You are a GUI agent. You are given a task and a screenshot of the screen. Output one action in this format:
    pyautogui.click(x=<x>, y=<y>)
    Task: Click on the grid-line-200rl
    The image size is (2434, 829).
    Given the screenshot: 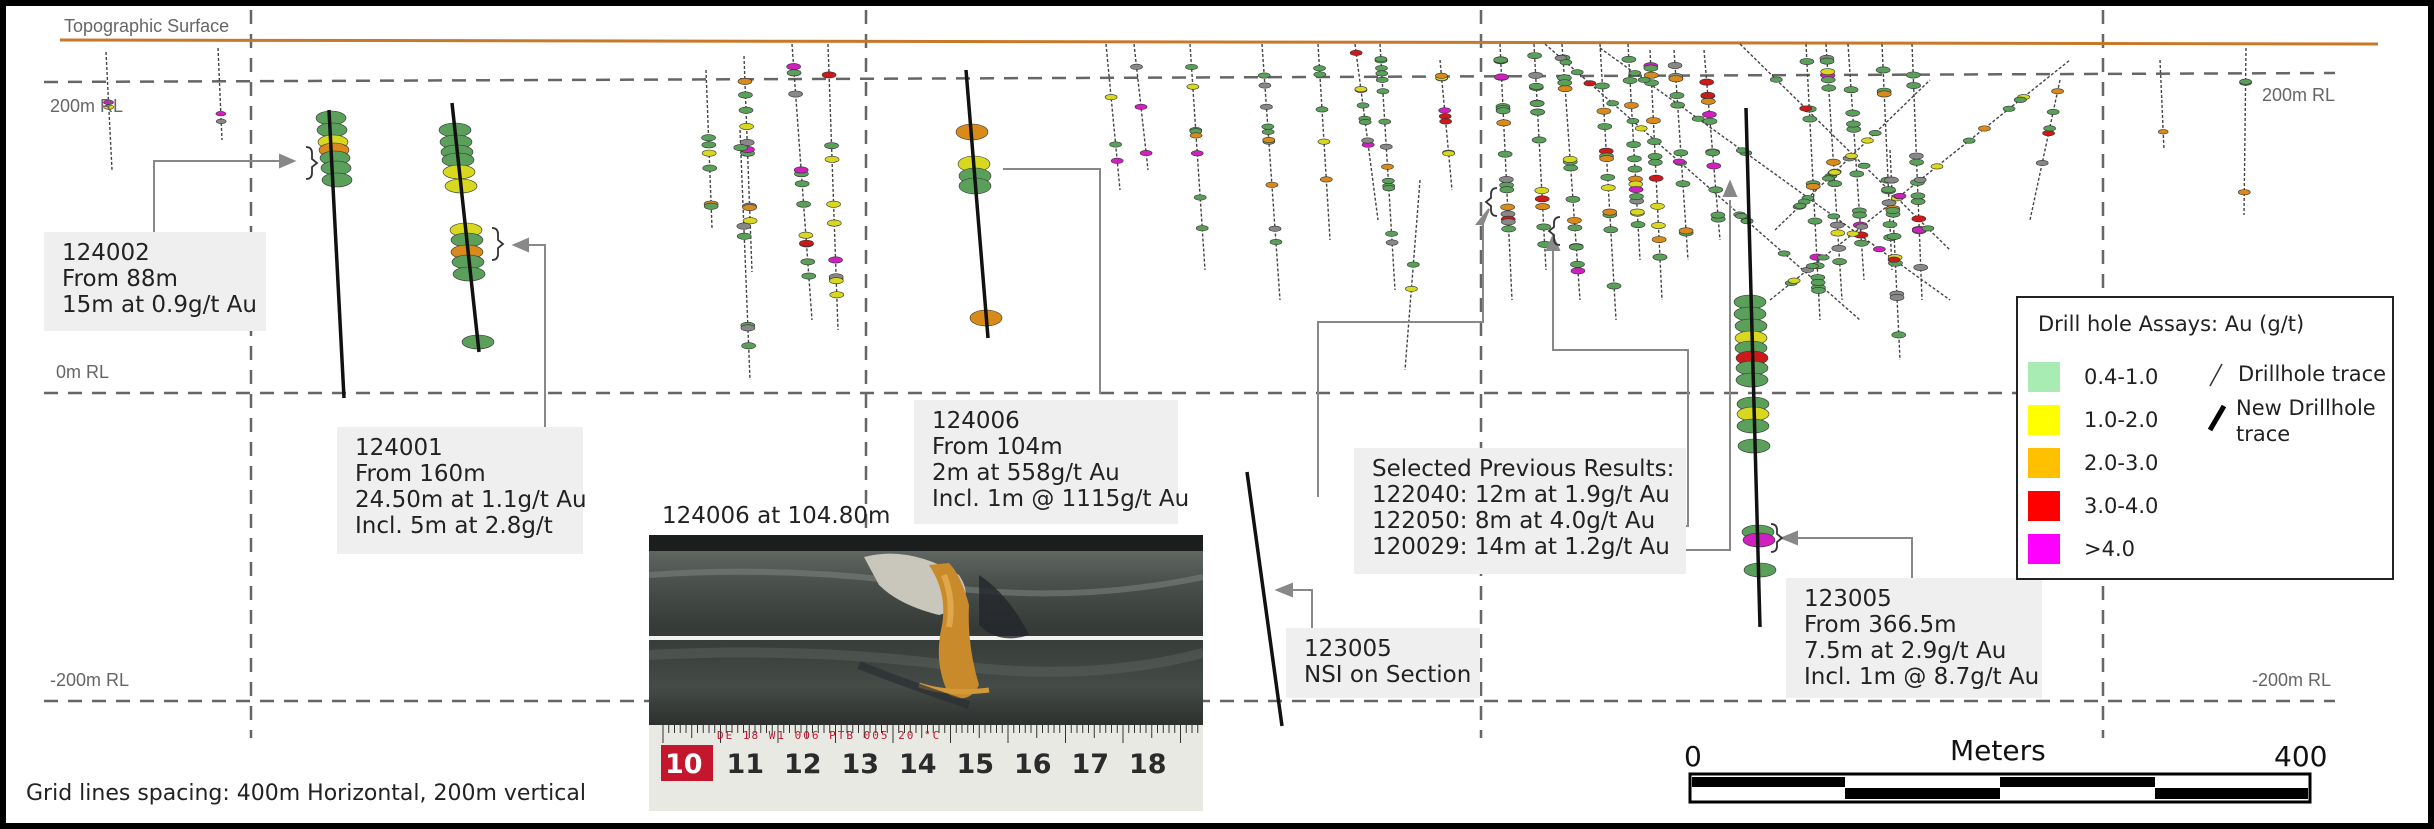 What is the action you would take?
    pyautogui.click(x=1189, y=77)
    